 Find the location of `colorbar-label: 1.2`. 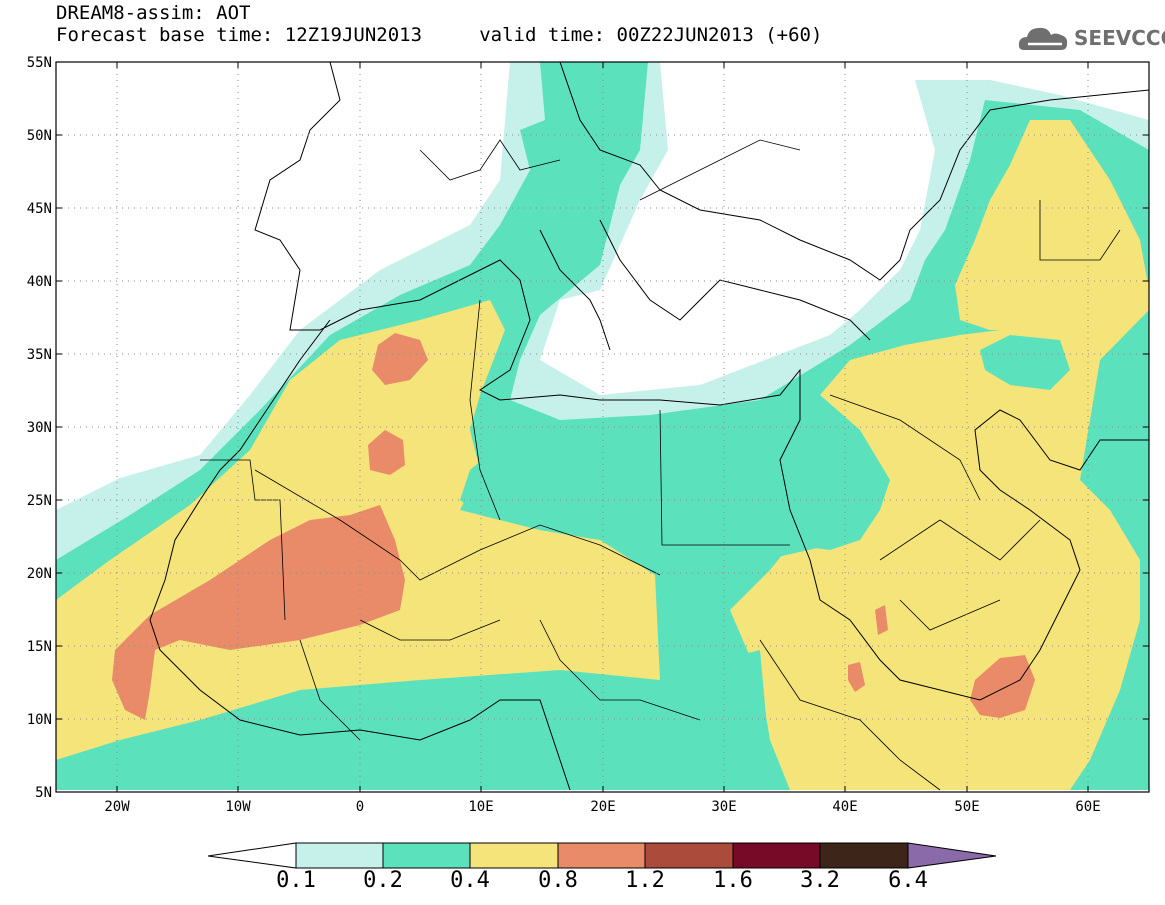

colorbar-label: 1.2 is located at coordinates (645, 880).